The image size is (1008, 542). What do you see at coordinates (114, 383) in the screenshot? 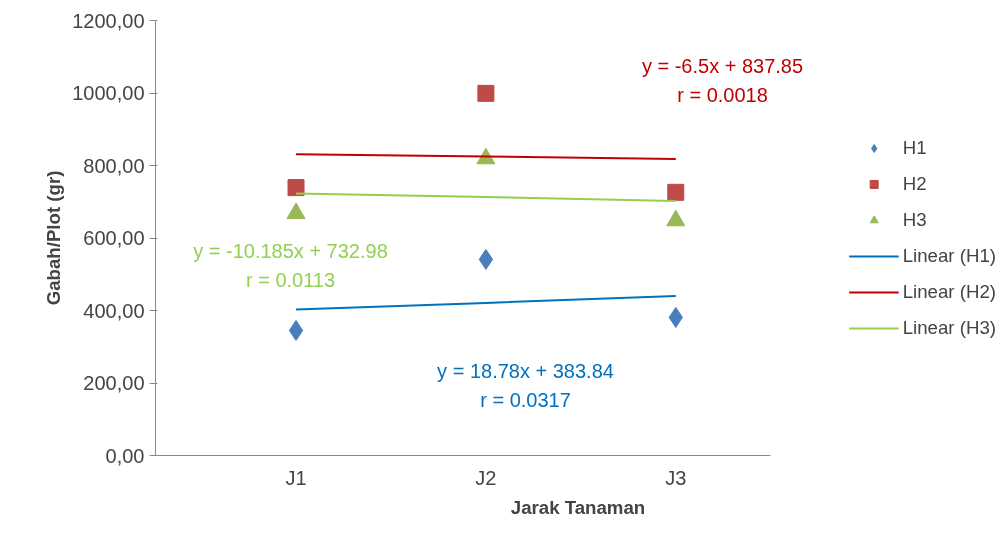
I see `y-tick-label: 200,00` at bounding box center [114, 383].